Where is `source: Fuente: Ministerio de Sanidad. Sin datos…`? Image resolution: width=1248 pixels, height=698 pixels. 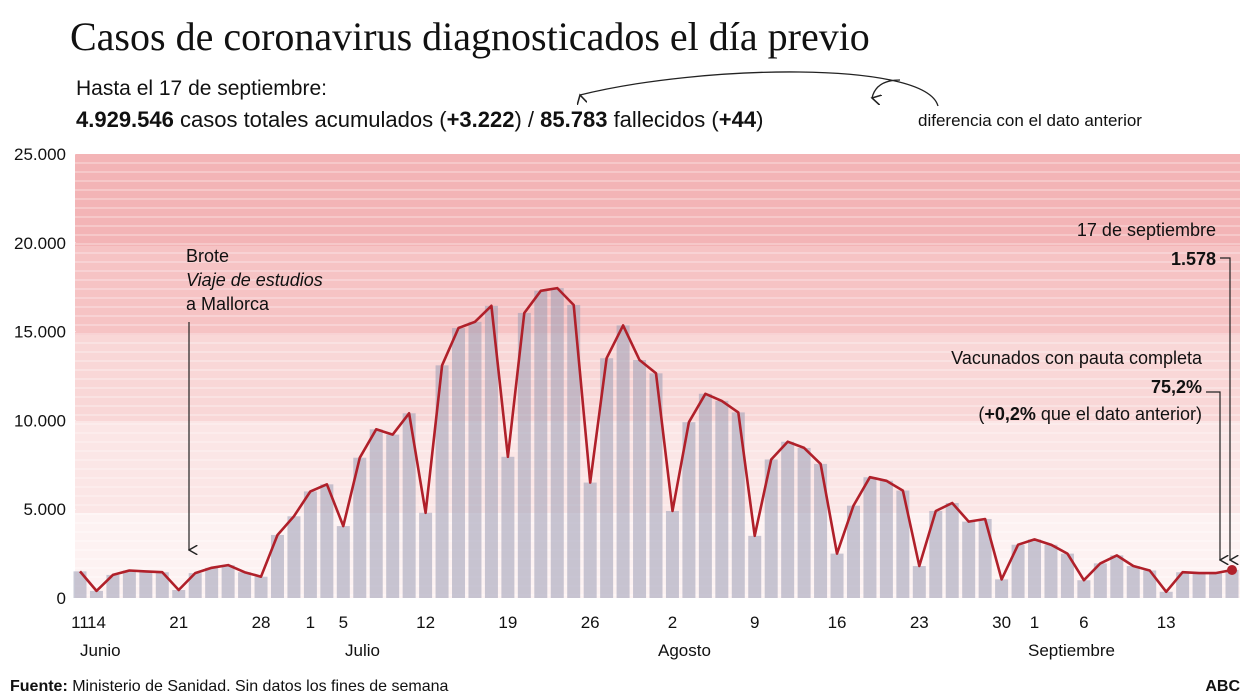
source: Fuente: Ministerio de Sanidad. Sin datos… is located at coordinates (229, 686).